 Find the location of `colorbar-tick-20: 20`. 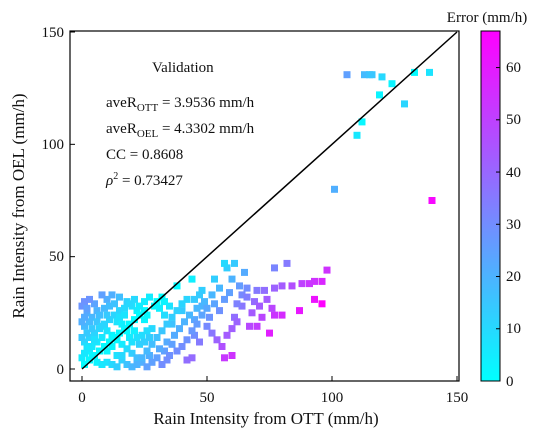

colorbar-tick-20: 20 is located at coordinates (513, 277).